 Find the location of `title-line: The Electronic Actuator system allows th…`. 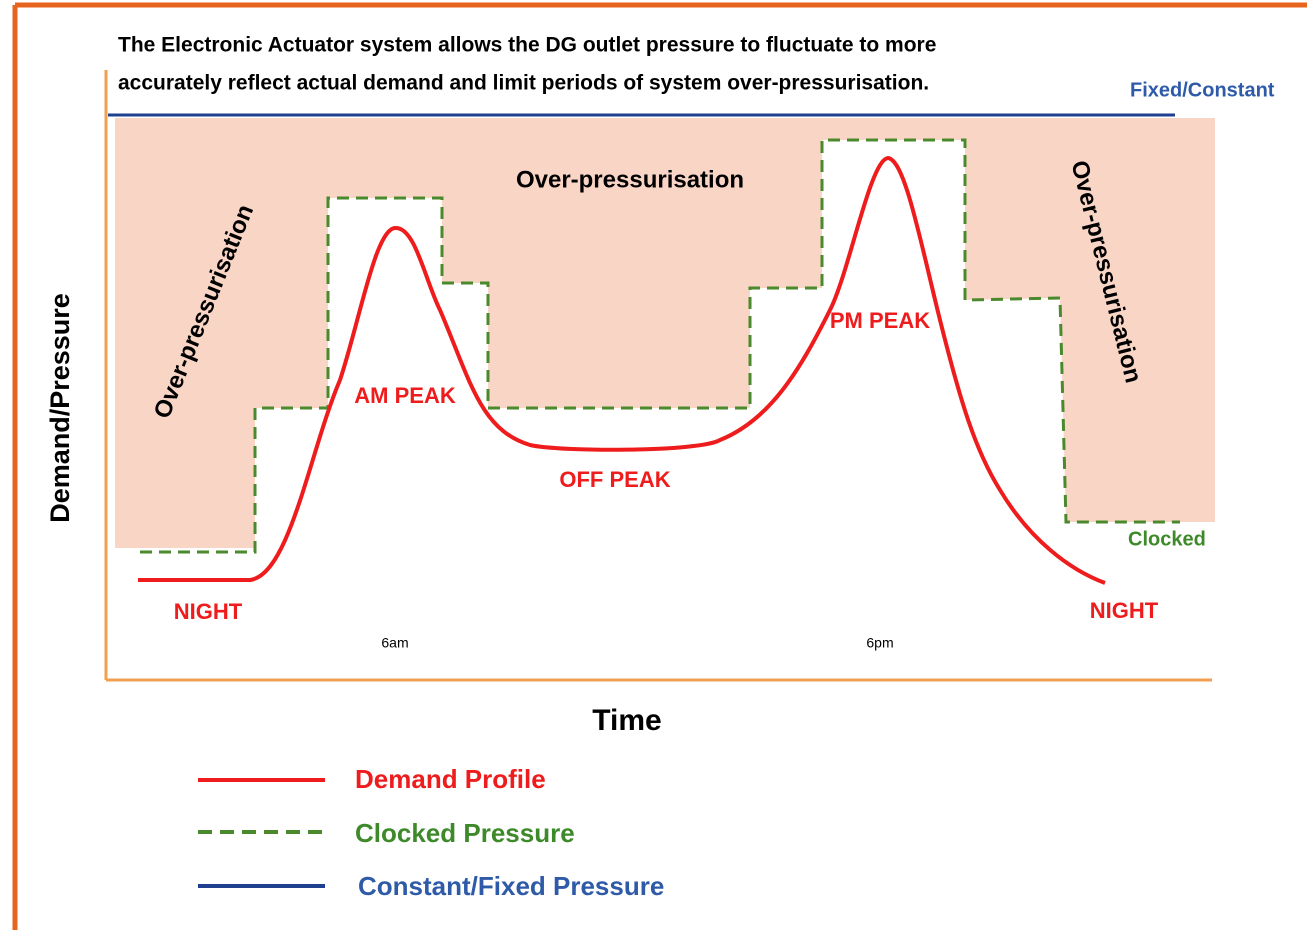

title-line: The Electronic Actuator system allows th… is located at coordinates (527, 45).